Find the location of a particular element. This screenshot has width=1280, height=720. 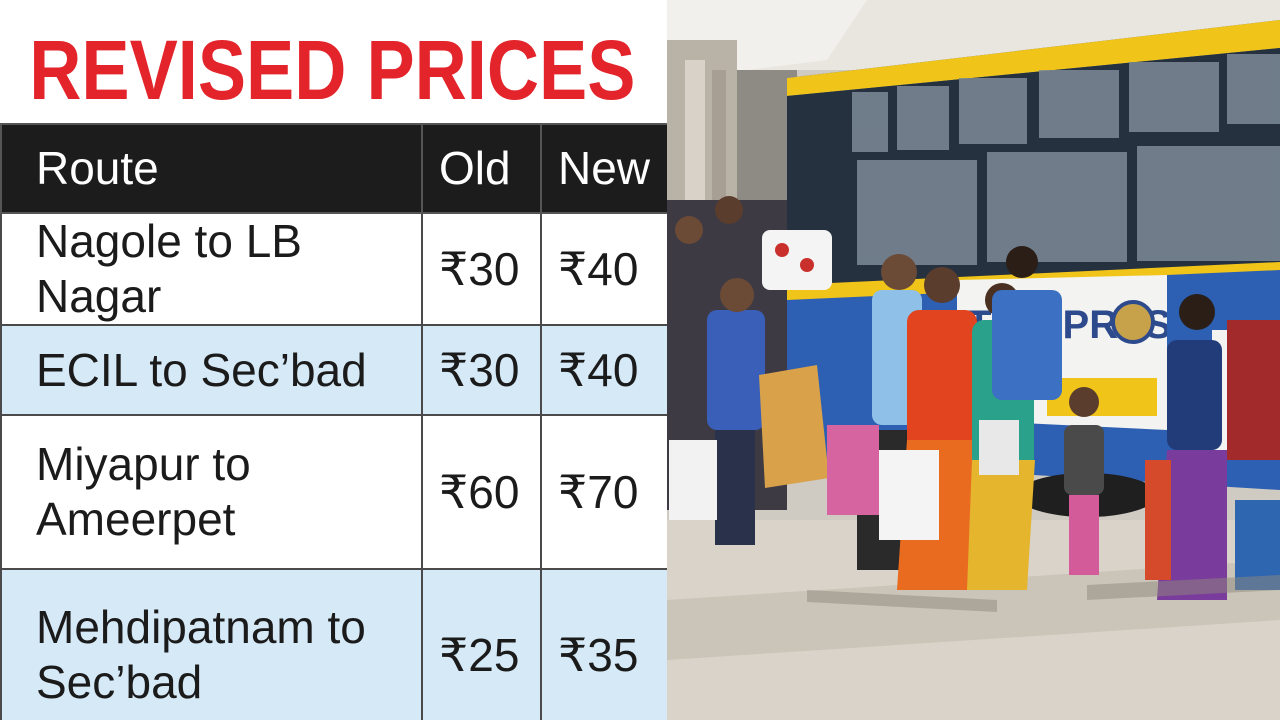

old-price-cell: ₹25 is located at coordinates (481, 644).